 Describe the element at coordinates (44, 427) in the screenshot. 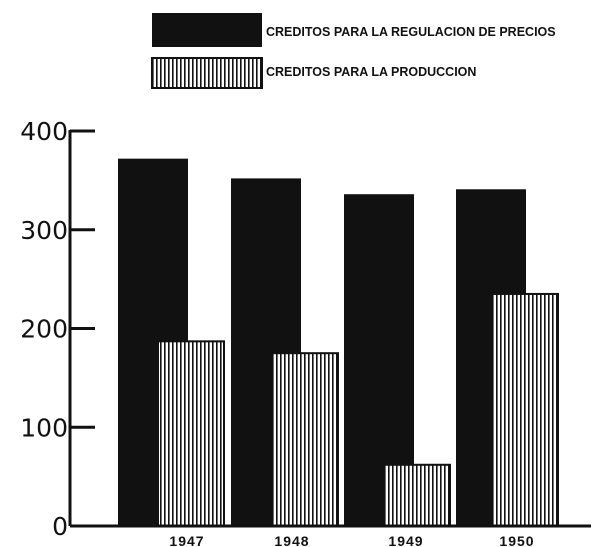

I see `y-tick-label: 100` at that location.